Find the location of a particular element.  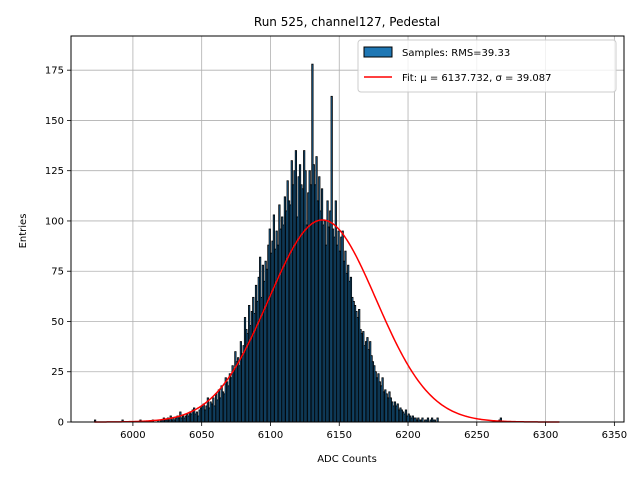

x-tick-label: 6000 is located at coordinates (132, 435).